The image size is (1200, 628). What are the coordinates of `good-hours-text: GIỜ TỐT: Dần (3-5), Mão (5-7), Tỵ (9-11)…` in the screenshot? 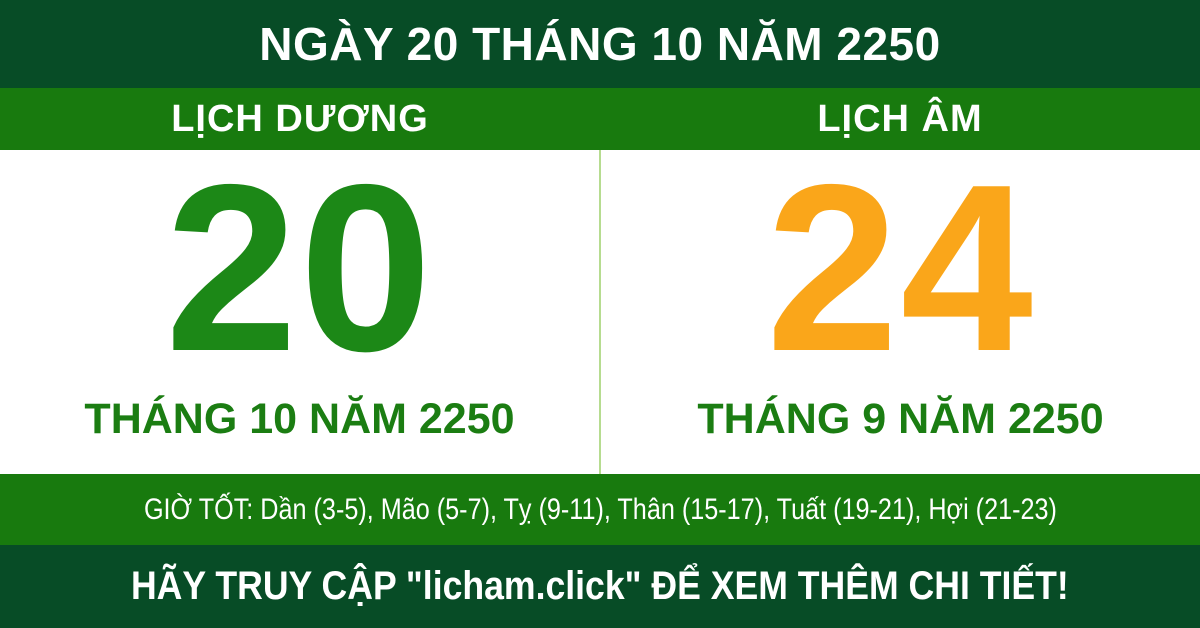 It's located at (600, 509).